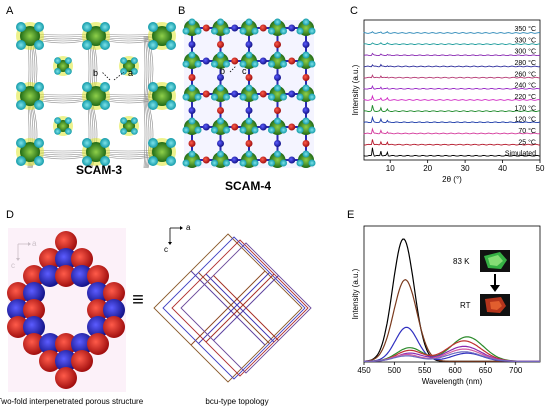 This screenshot has width=550, height=410. What do you see at coordinates (188, 227) in the screenshot?
I see `topology-axis-a: a` at bounding box center [188, 227].